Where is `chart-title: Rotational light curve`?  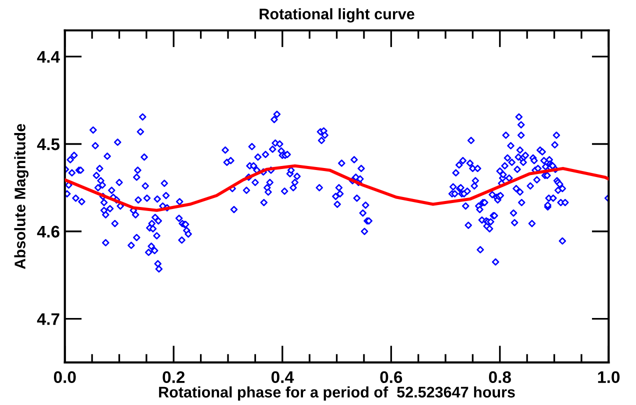 chart-title: Rotational light curve is located at coordinates (337, 15).